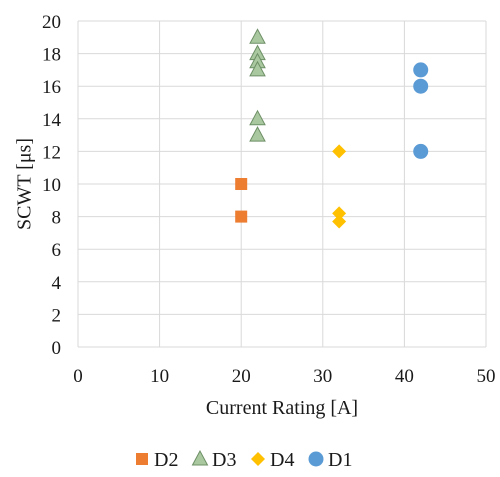  I want to click on x-tick-label: 40, so click(404, 376).